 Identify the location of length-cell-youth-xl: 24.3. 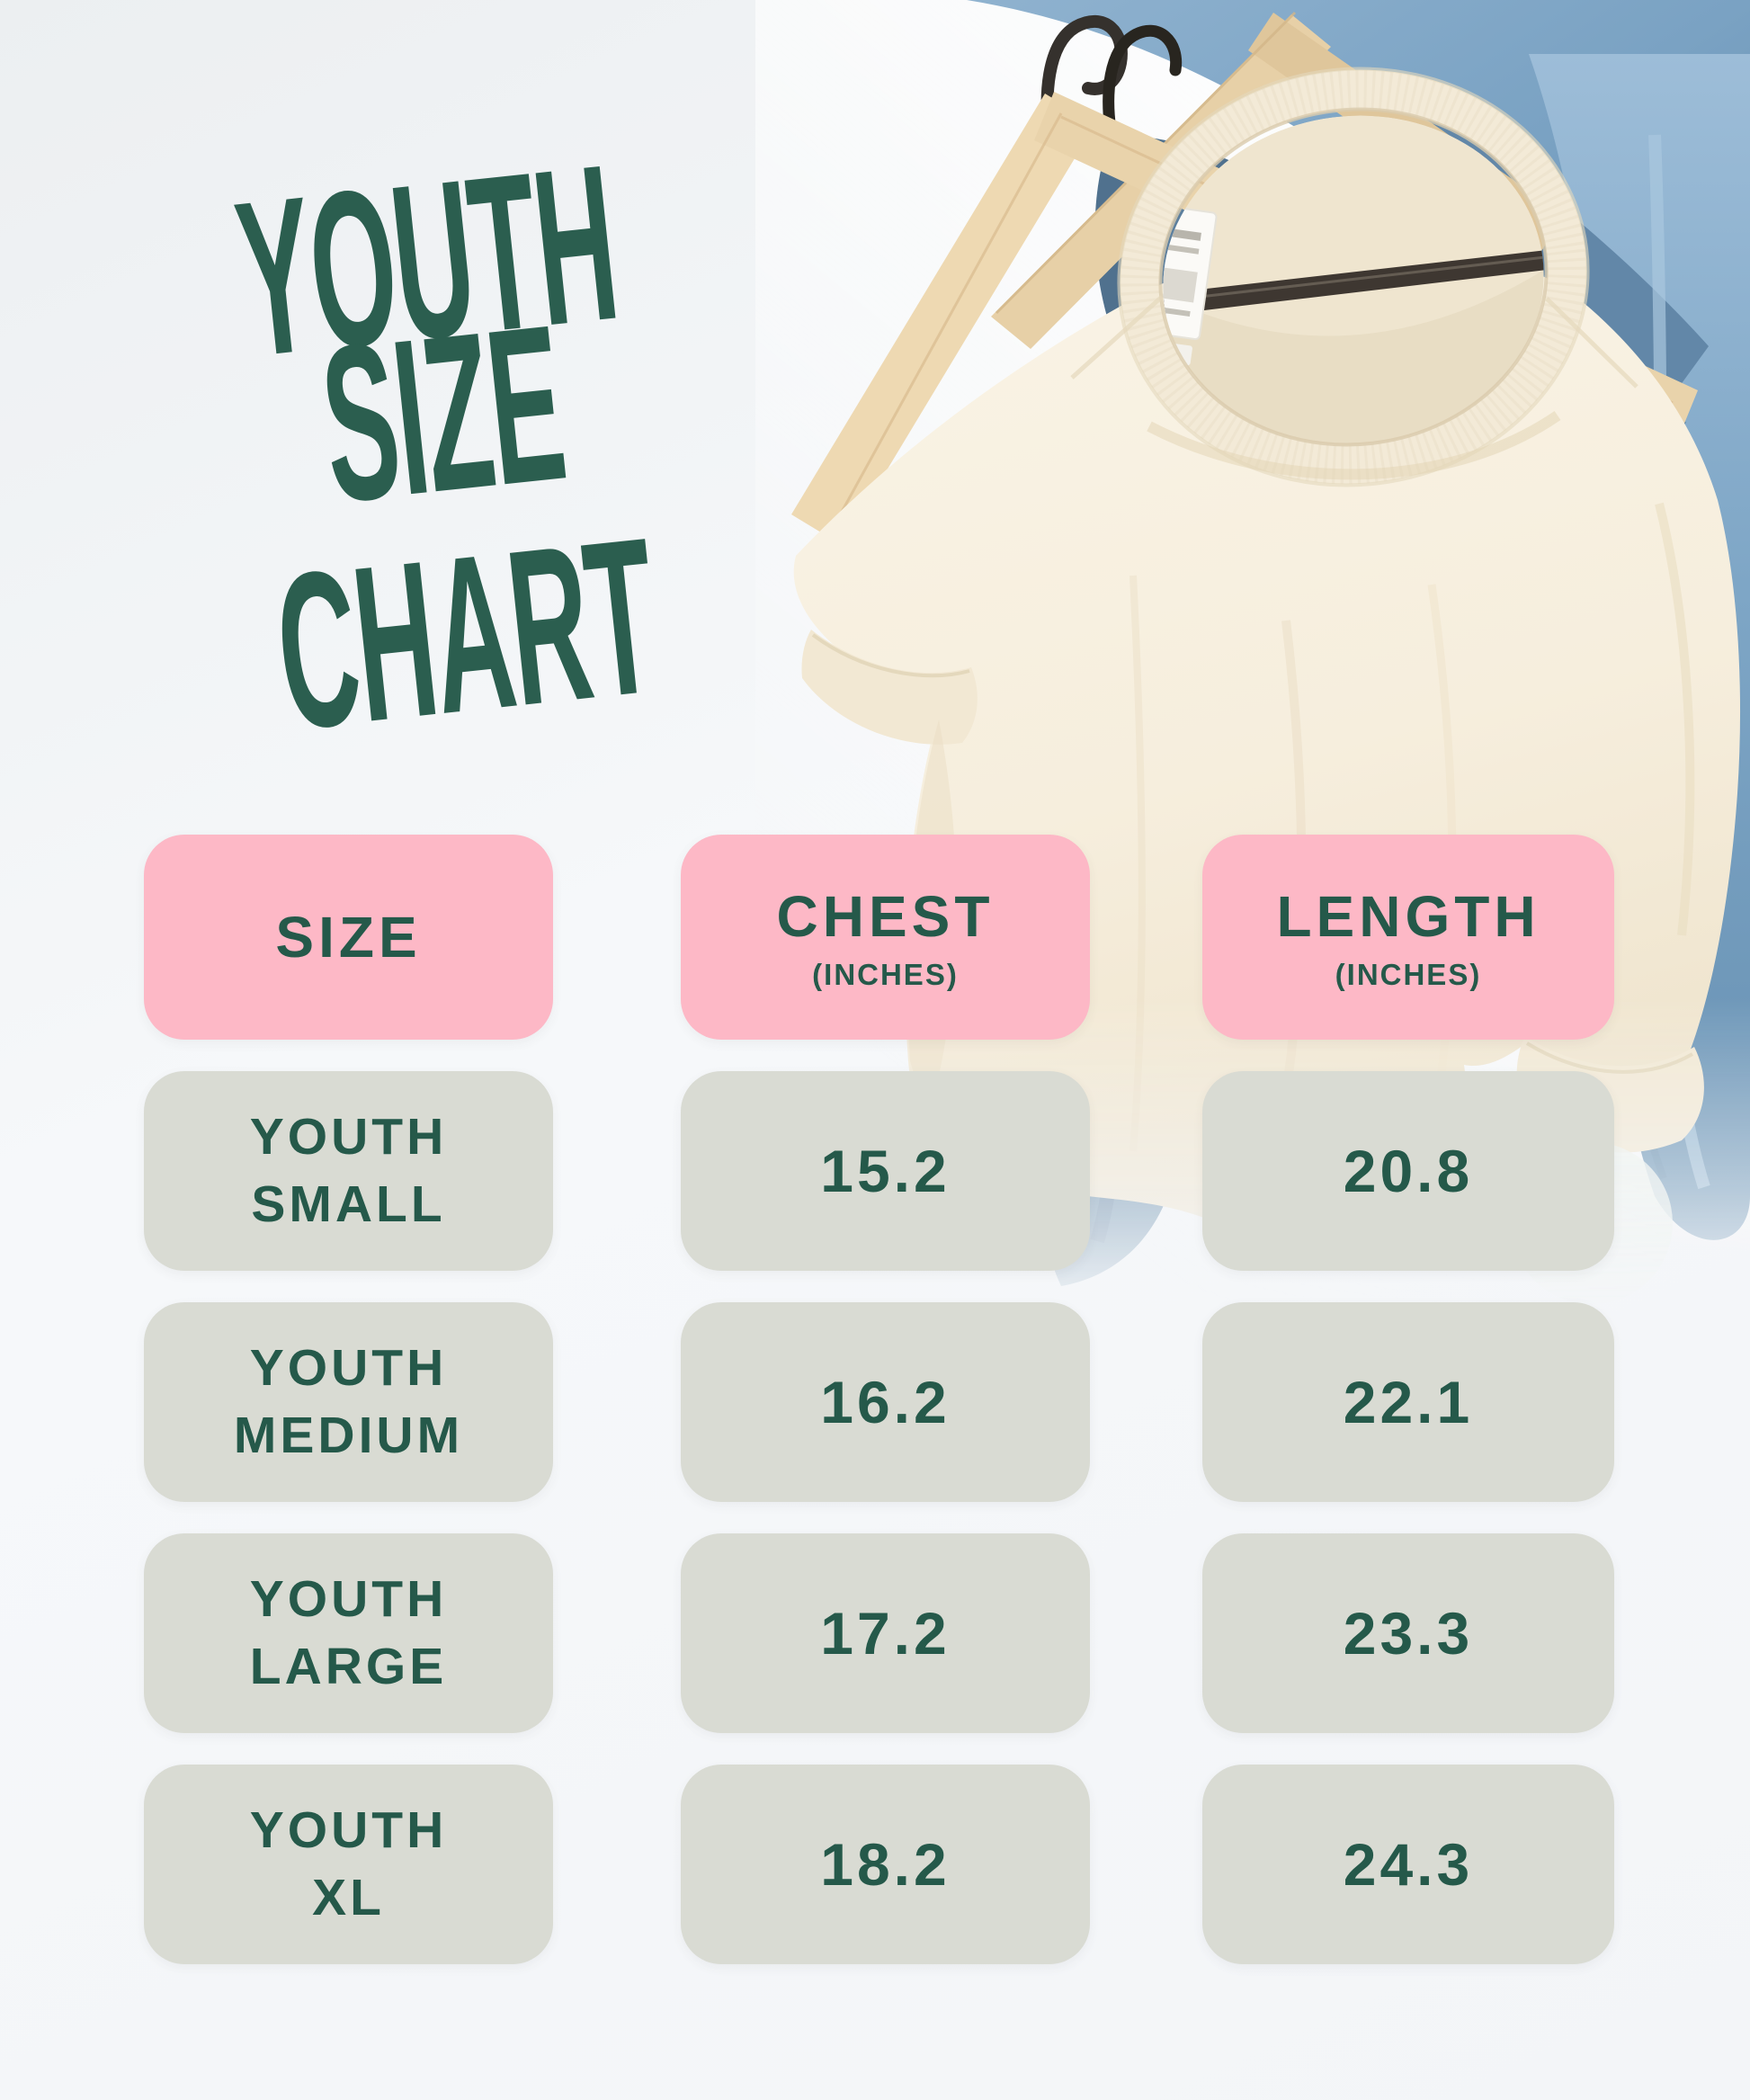
(1408, 1865).